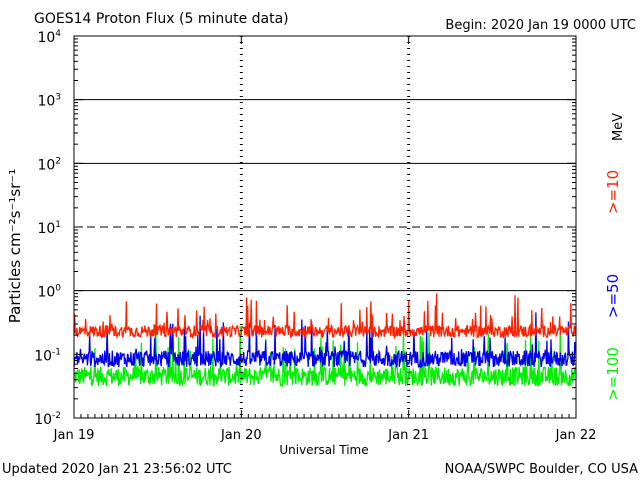 This screenshot has height=480, width=640. Describe the element at coordinates (15, 246) in the screenshot. I see `y-axis-label: Particles cm⁻²s⁻¹sr⁻¹` at that location.